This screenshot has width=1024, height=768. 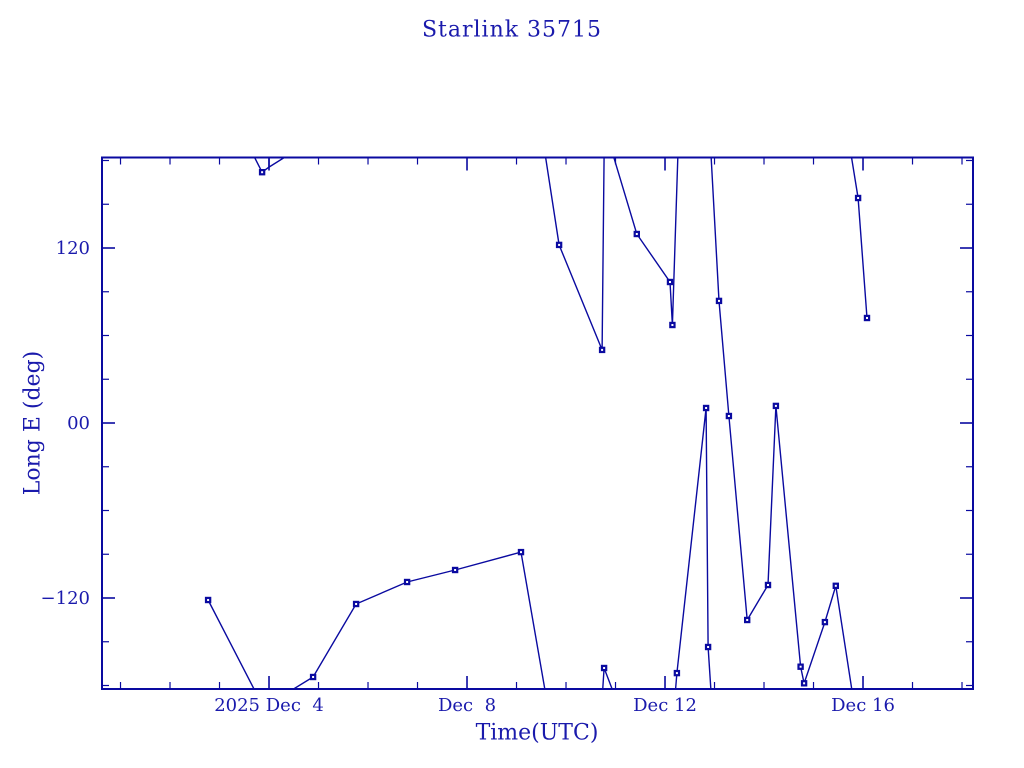 What do you see at coordinates (269, 705) in the screenshot?
I see `x-tick-label: 2025 Dec 4` at bounding box center [269, 705].